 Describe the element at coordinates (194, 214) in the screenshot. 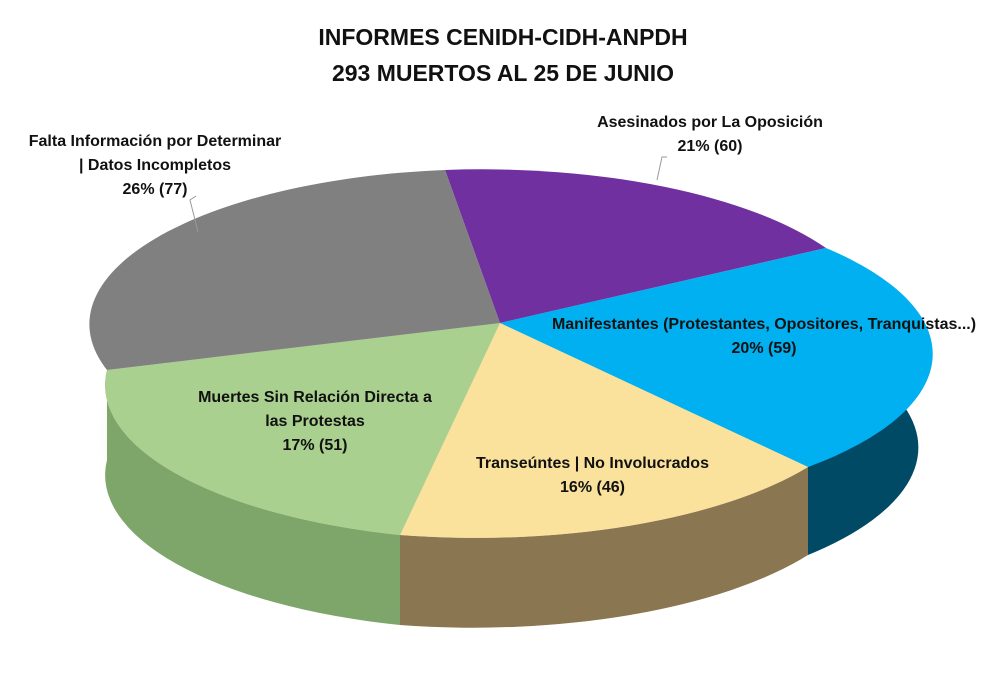

I see `leader-line-falta` at that location.